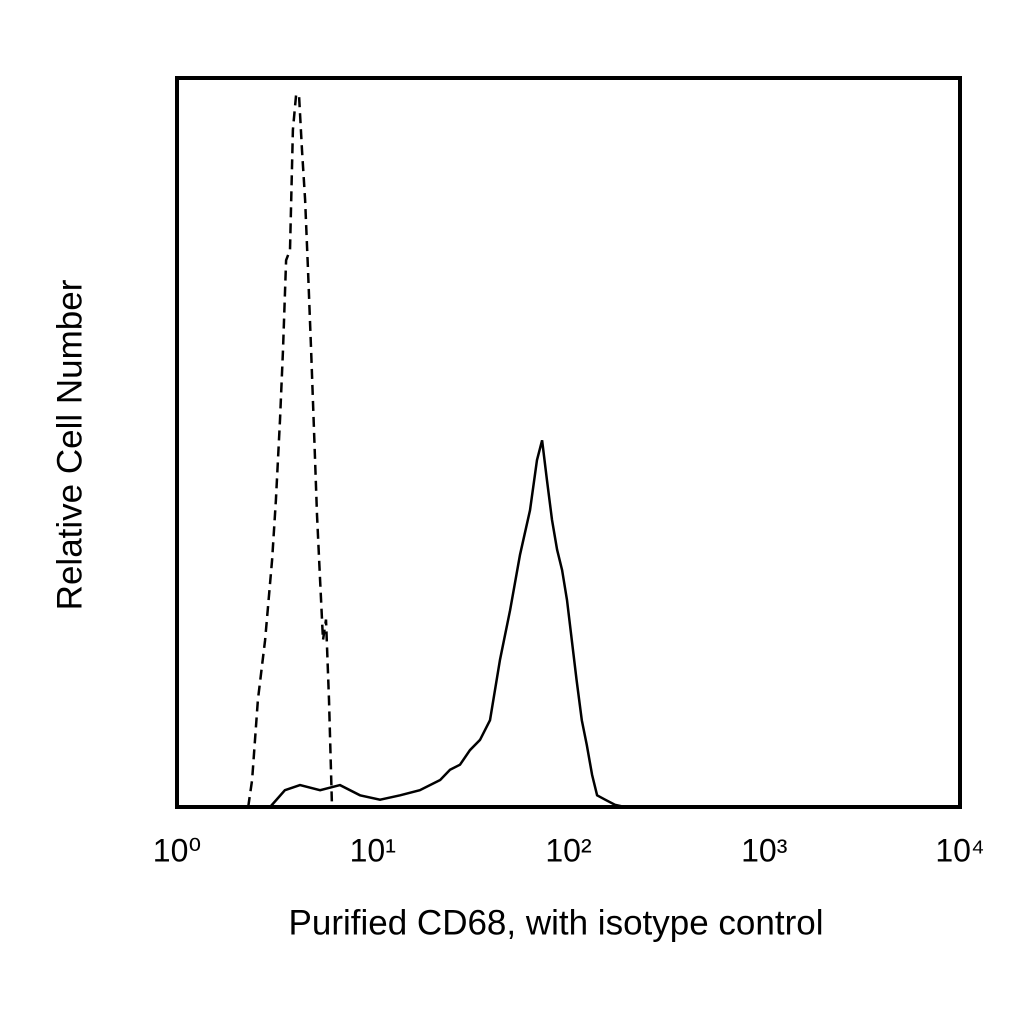 The height and width of the screenshot is (1024, 1024). Describe the element at coordinates (556, 922) in the screenshot. I see `x-axis-label: Purified CD68, with isotype control` at that location.